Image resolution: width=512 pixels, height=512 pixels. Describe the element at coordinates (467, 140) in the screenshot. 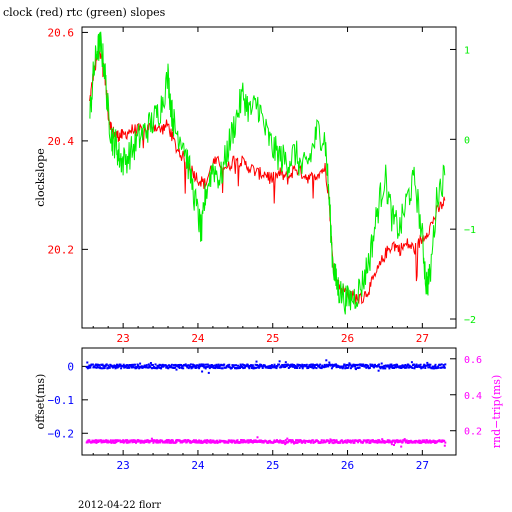

I see `y2-tick-label: 0` at that location.